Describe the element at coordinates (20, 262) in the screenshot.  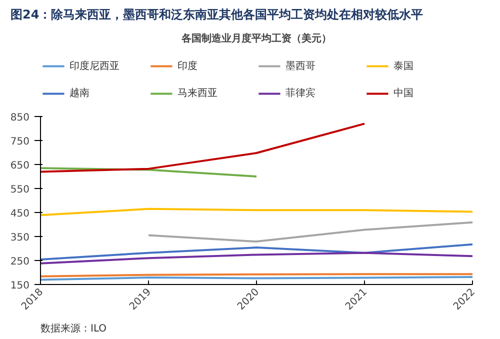
I see `y-tick-label: 250` at that location.